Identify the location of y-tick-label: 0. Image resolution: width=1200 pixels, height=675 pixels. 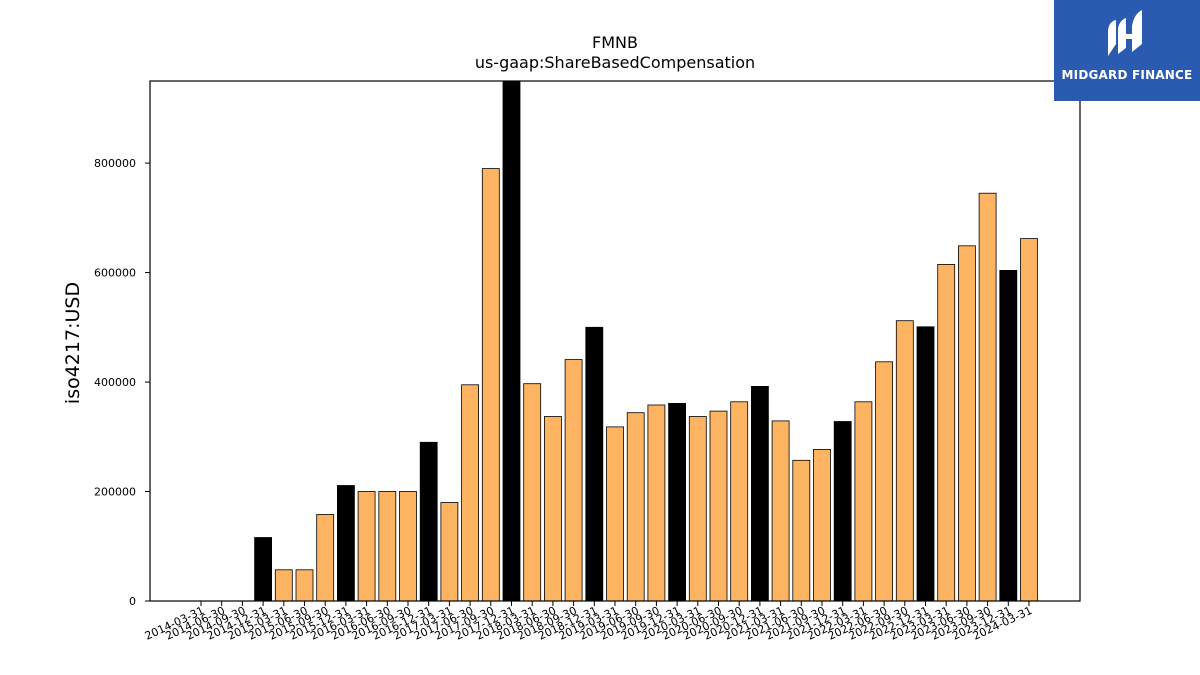
(132, 601).